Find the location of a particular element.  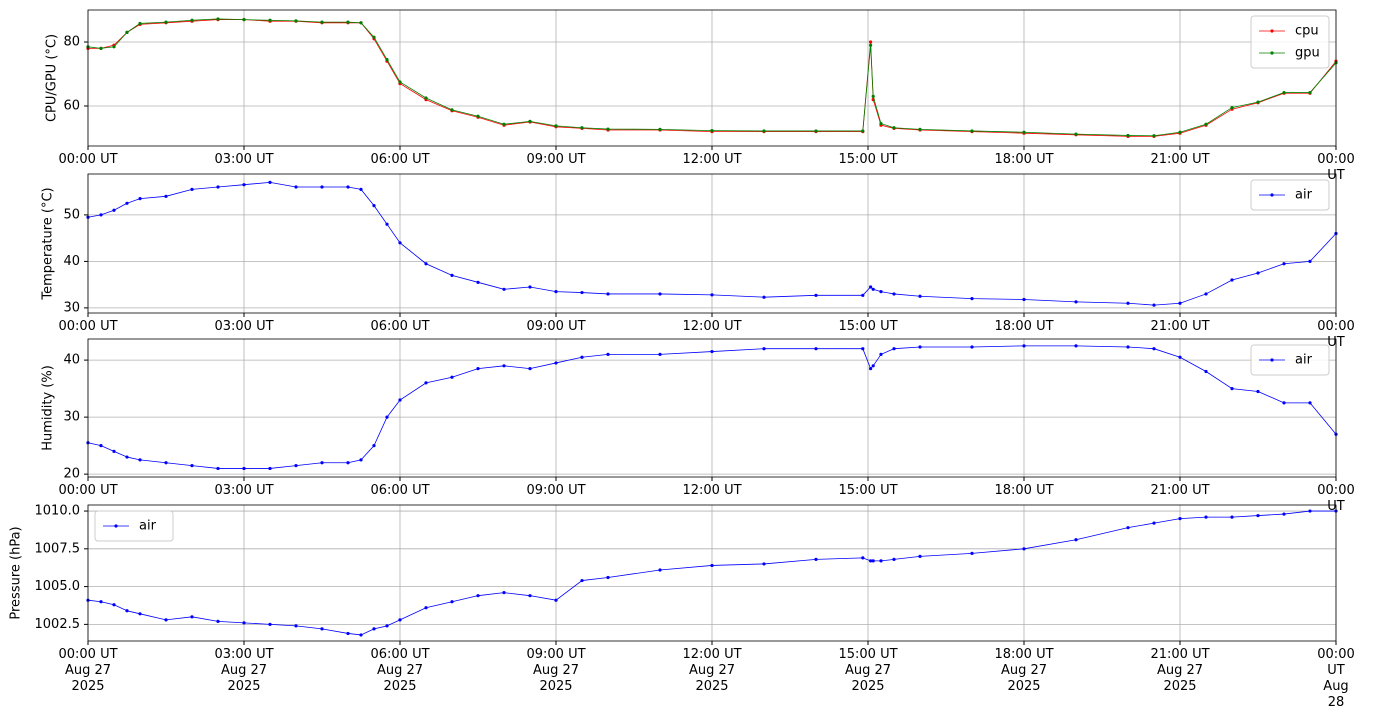

x-tick-label: 09:00 UT is located at coordinates (556, 326).